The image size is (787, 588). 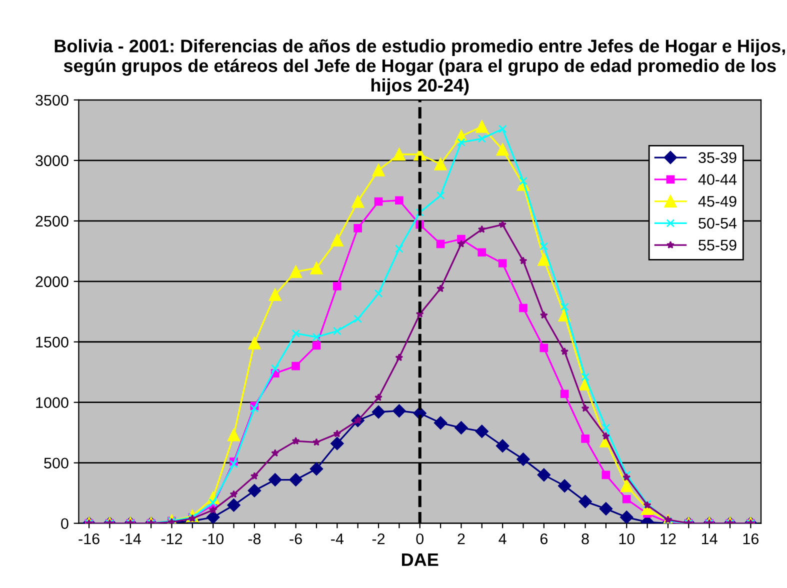 I want to click on y-tick-label: 2500, so click(x=52, y=221).